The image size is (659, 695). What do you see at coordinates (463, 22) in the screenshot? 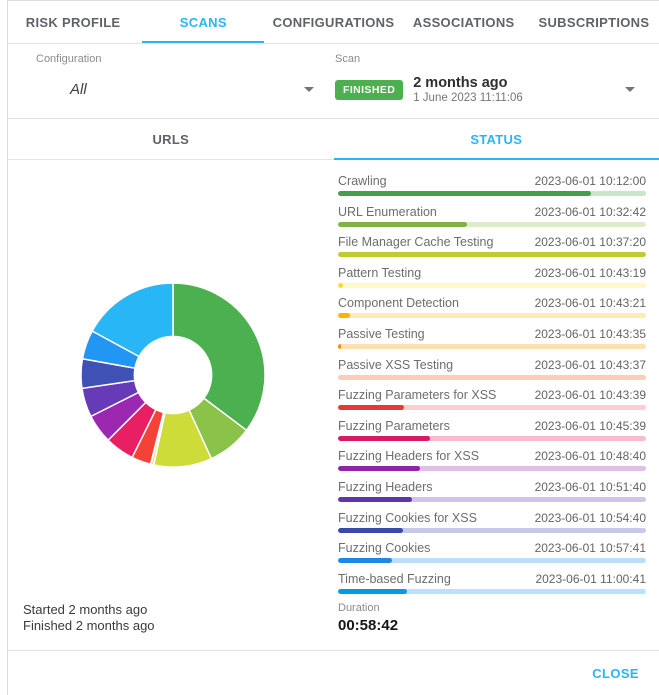
I see `tab-associations: ASSOCIATIONS` at bounding box center [463, 22].